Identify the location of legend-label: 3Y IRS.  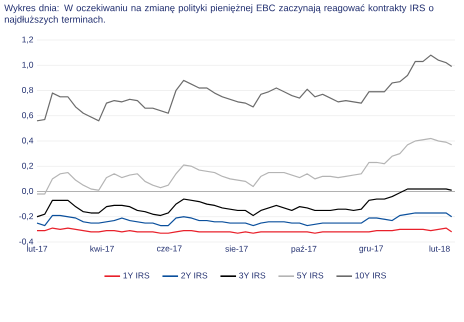
(252, 275).